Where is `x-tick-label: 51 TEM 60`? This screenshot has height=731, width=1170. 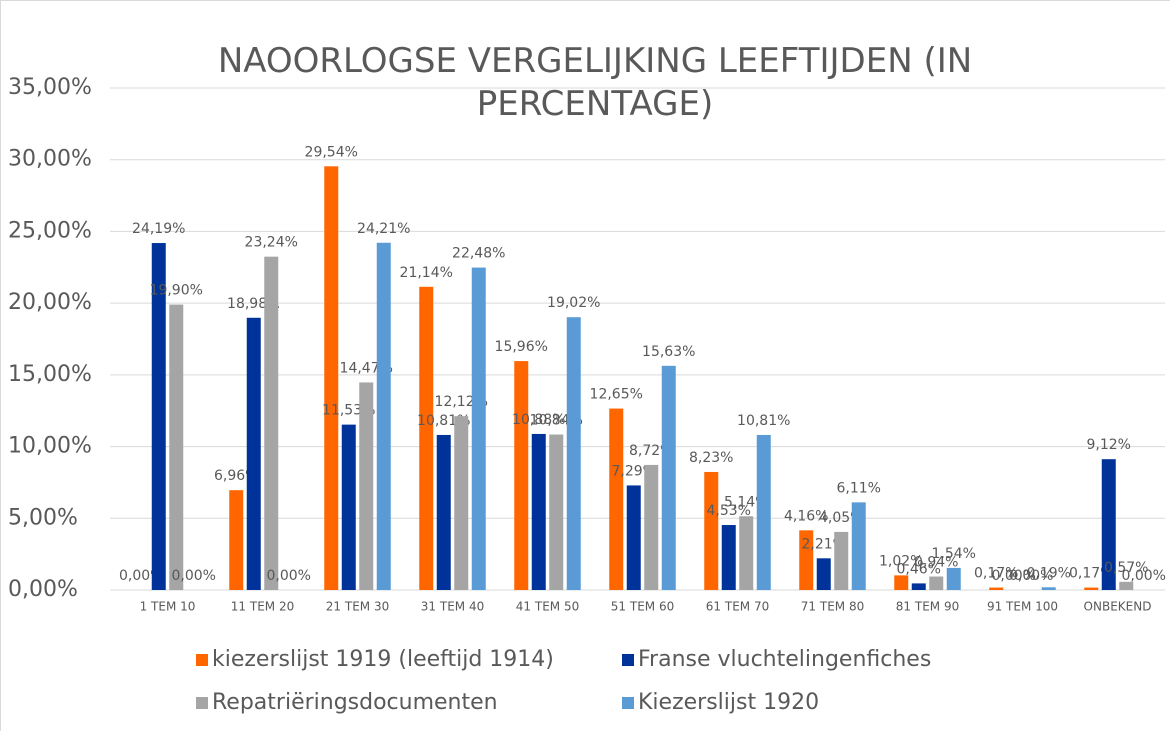
x-tick-label: 51 TEM 60 is located at coordinates (642, 607).